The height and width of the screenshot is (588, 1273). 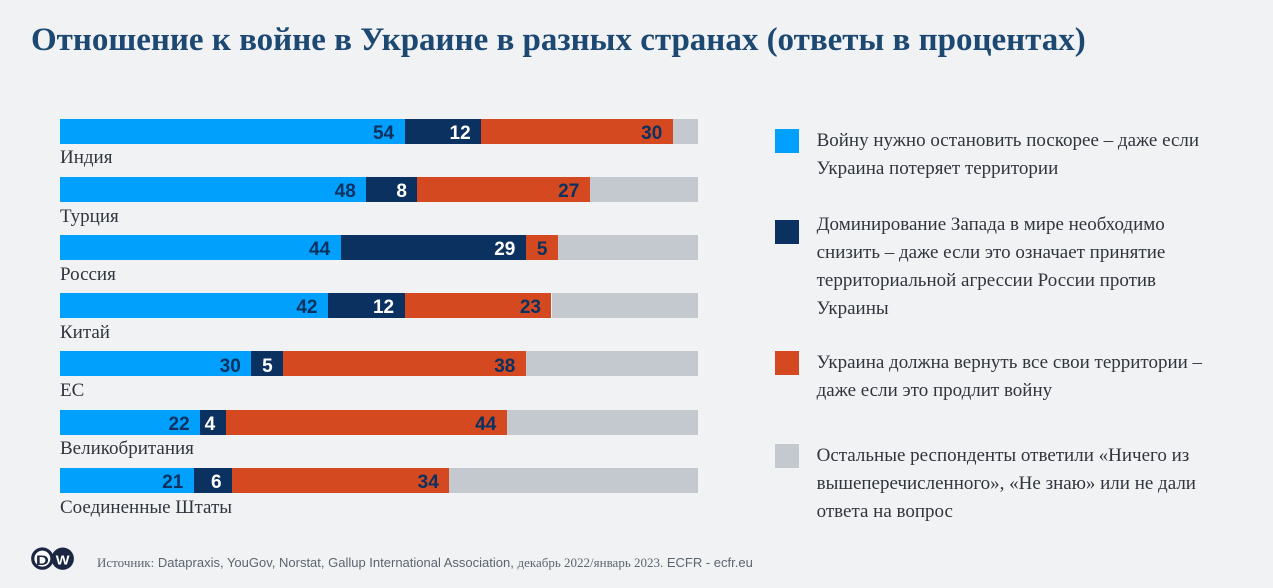 I want to click on svg-text: D, so click(x=42, y=561).